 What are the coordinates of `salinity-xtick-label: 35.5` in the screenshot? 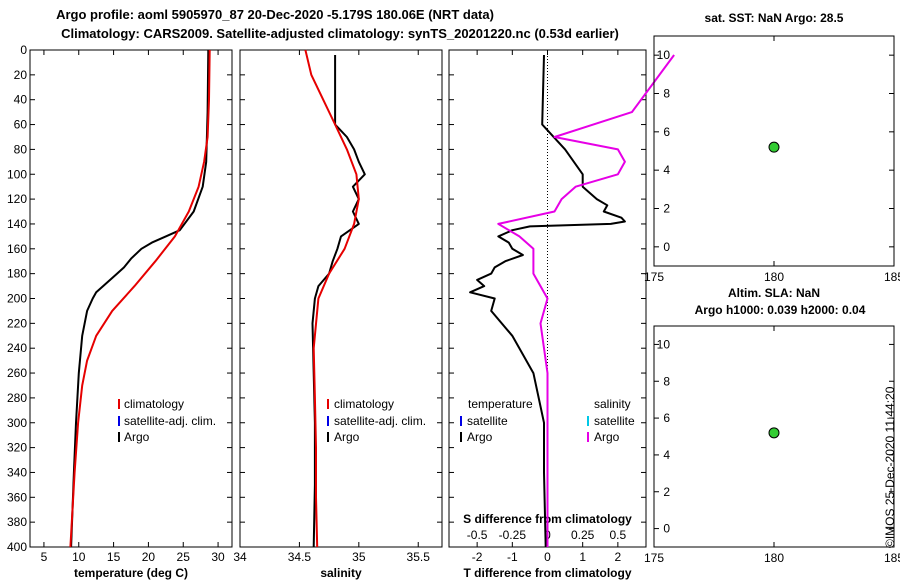 It's located at (419, 557).